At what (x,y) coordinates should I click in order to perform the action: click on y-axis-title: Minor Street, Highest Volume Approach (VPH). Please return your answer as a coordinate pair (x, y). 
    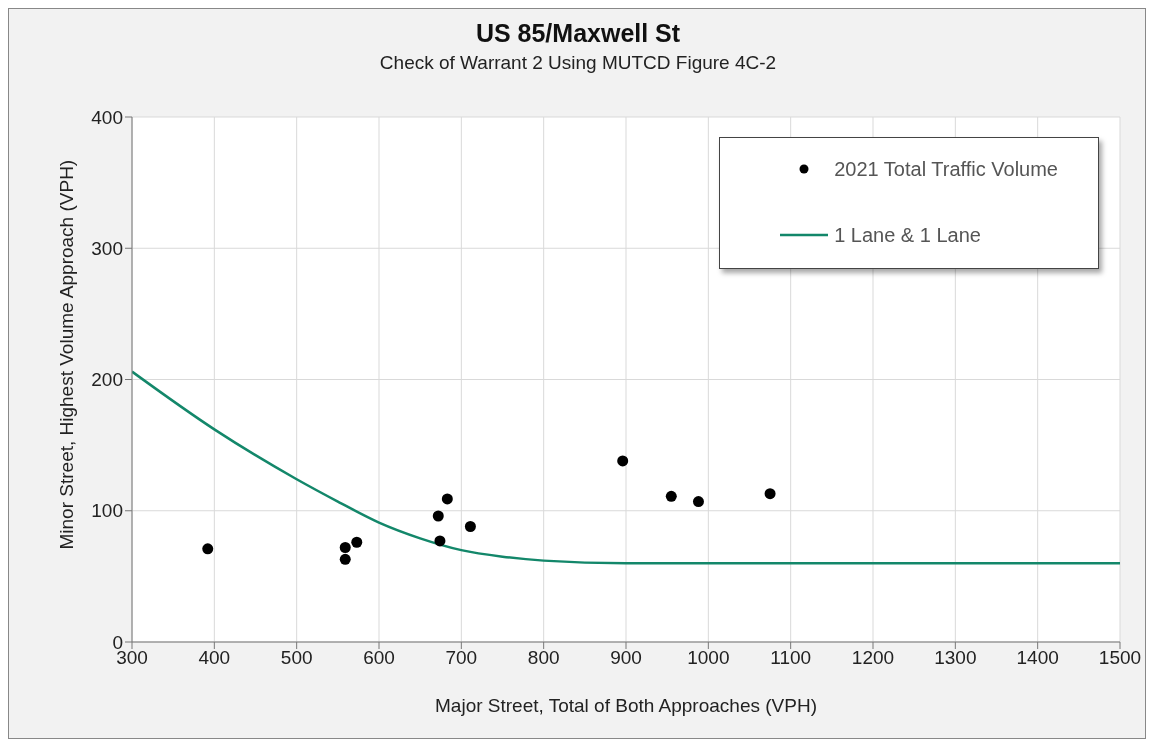
    Looking at the image, I should click on (66, 354).